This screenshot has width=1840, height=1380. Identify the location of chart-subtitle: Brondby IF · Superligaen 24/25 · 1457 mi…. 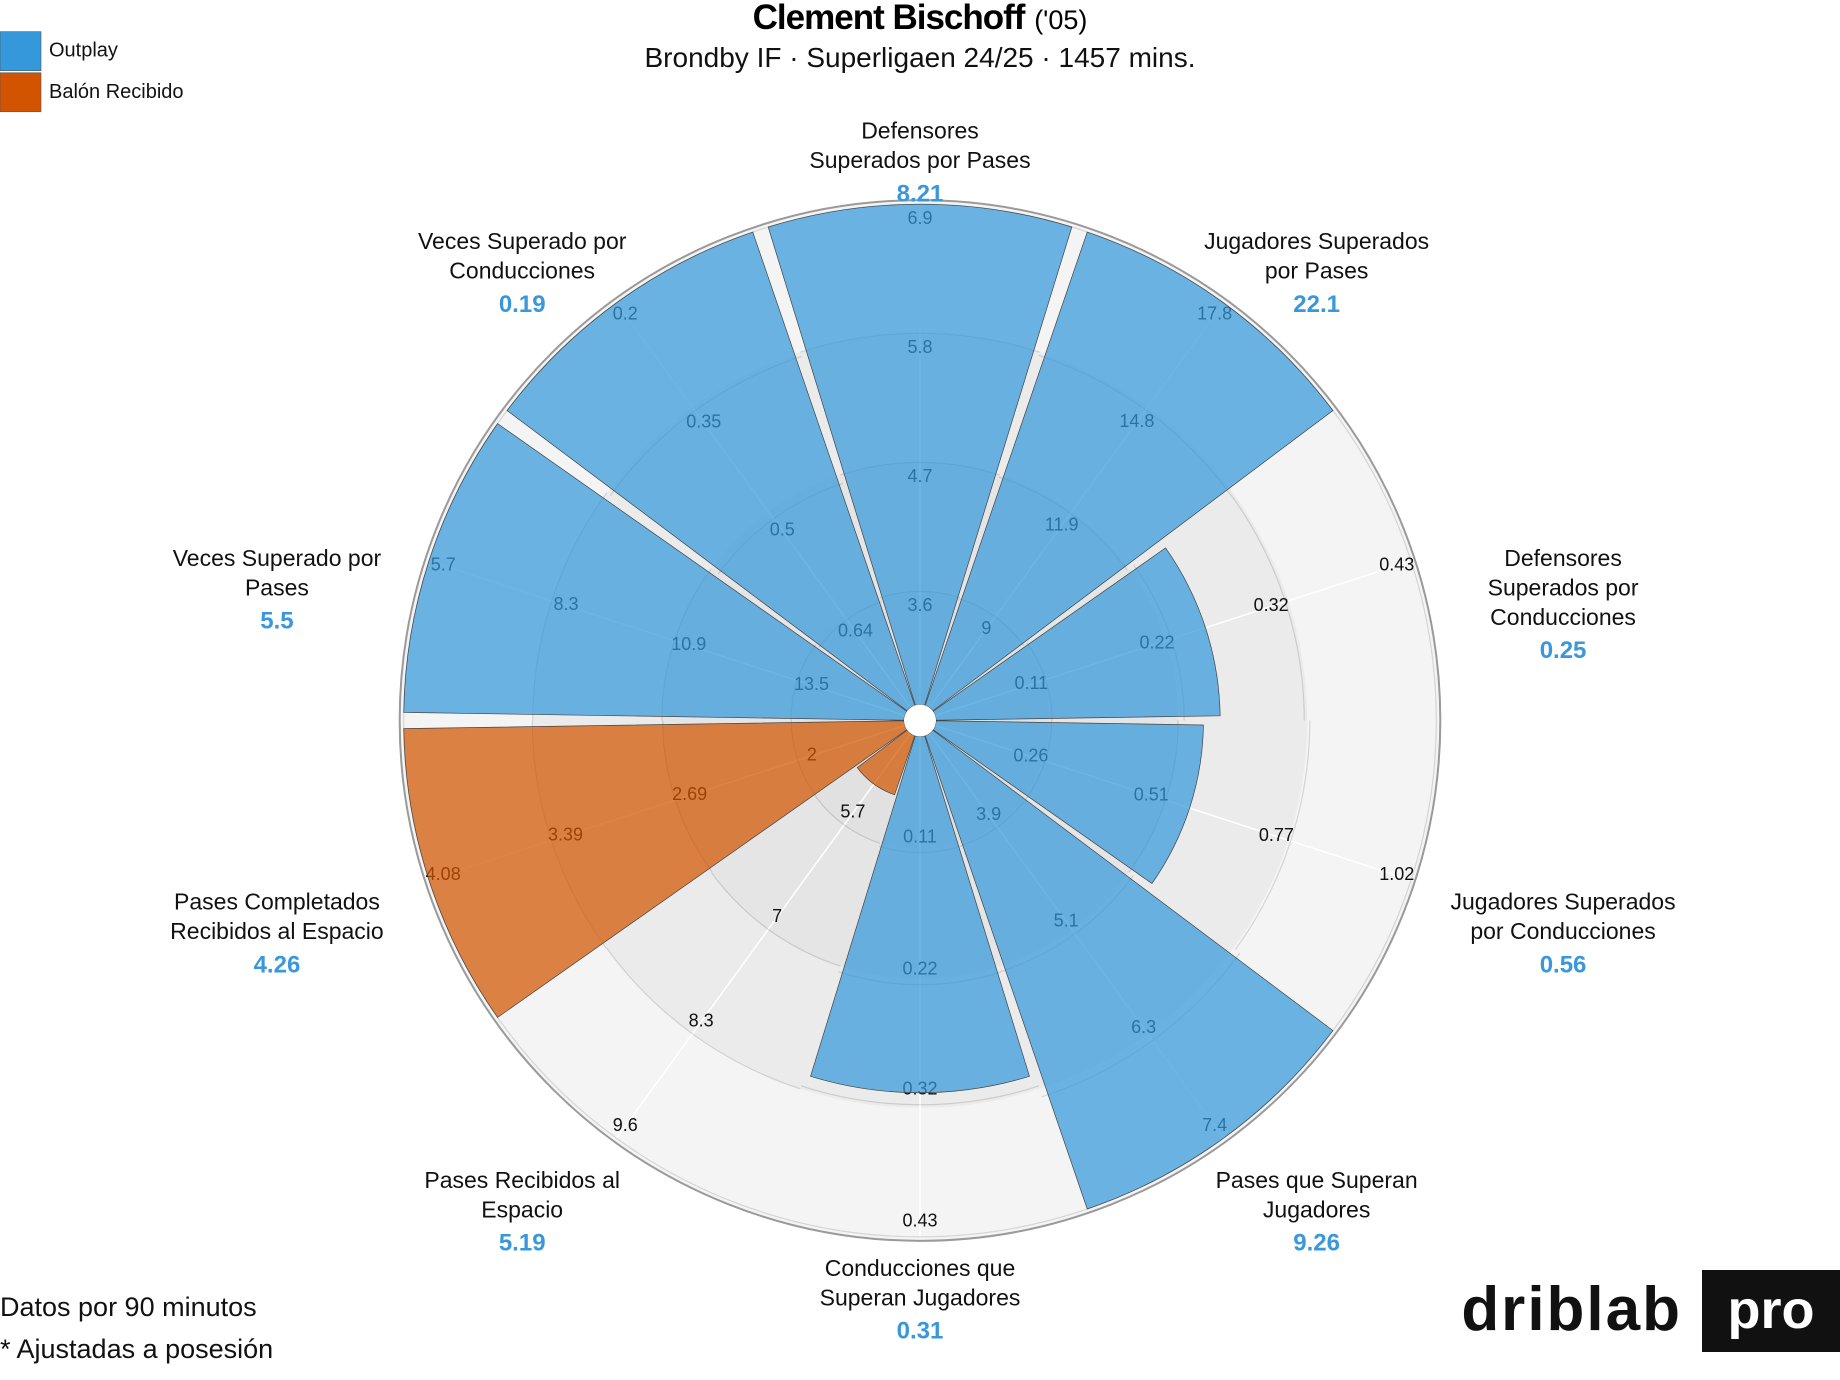
(920, 57).